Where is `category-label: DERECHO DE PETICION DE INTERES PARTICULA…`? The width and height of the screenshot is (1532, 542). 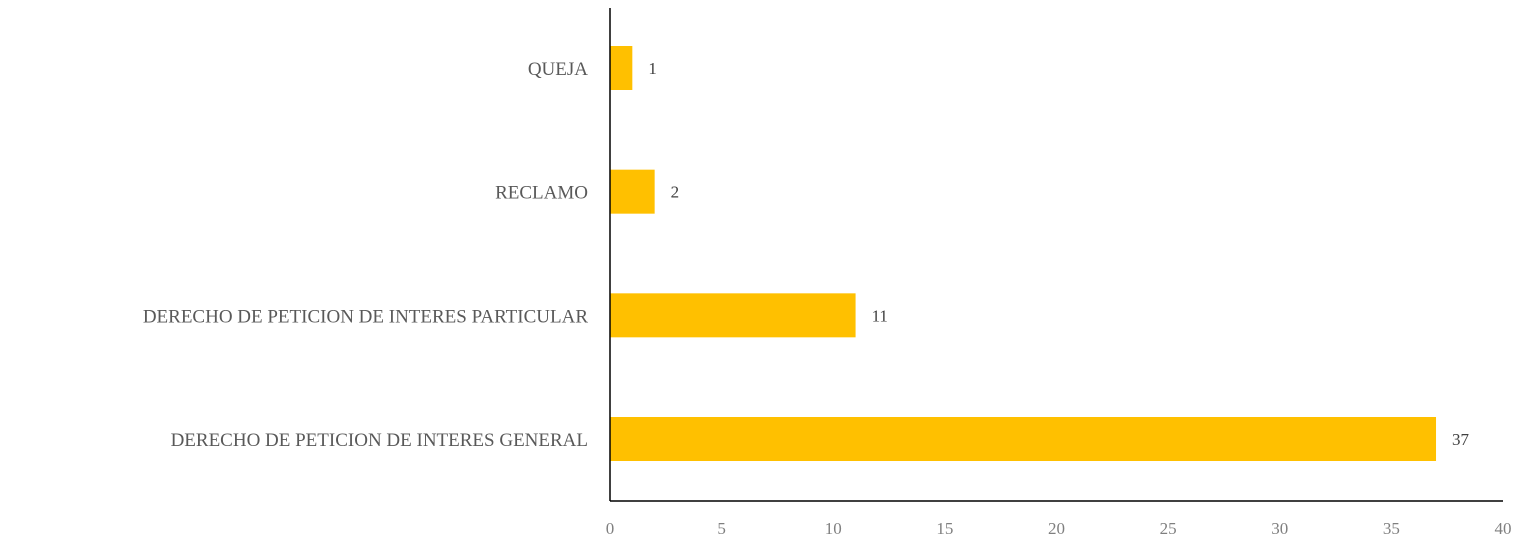 category-label: DERECHO DE PETICION DE INTERES PARTICULA… is located at coordinates (366, 316).